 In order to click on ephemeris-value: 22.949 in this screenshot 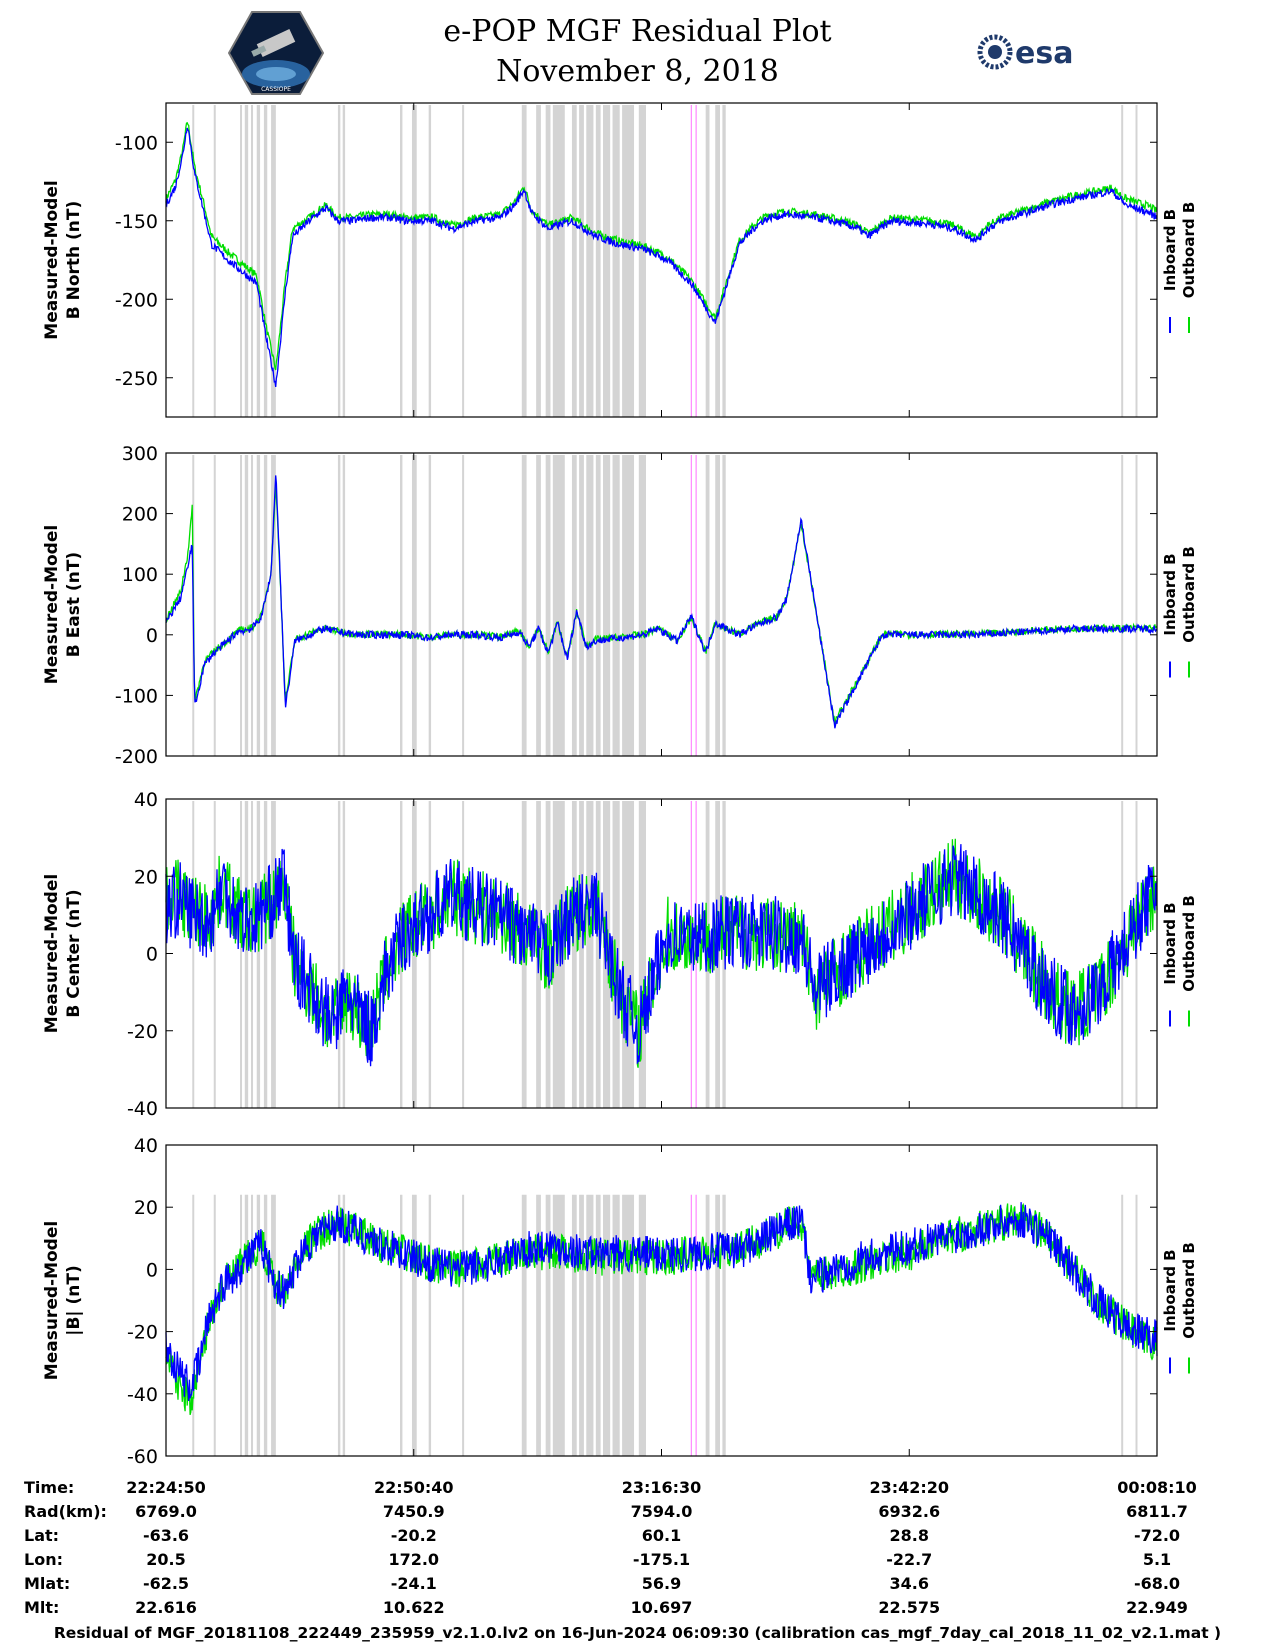, I will do `click(1157, 1607)`.